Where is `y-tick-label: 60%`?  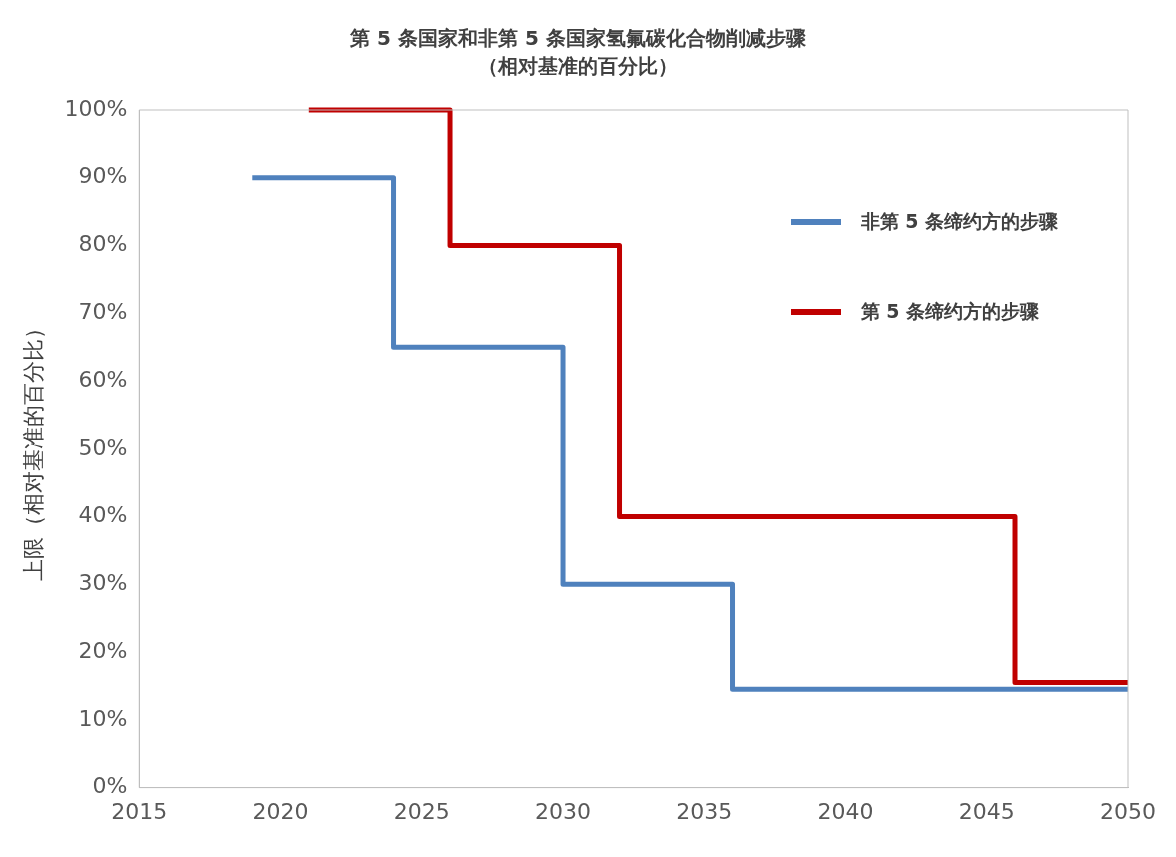 y-tick-label: 60% is located at coordinates (103, 379).